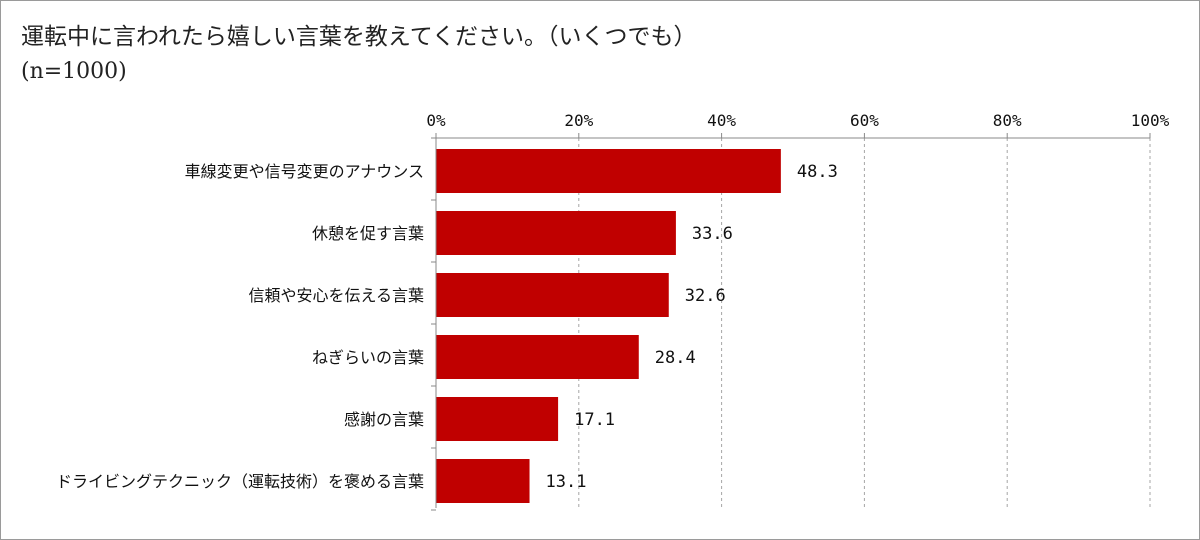 This screenshot has width=1200, height=540. What do you see at coordinates (384, 419) in the screenshot?
I see `category-label: 感謝の言葉` at bounding box center [384, 419].